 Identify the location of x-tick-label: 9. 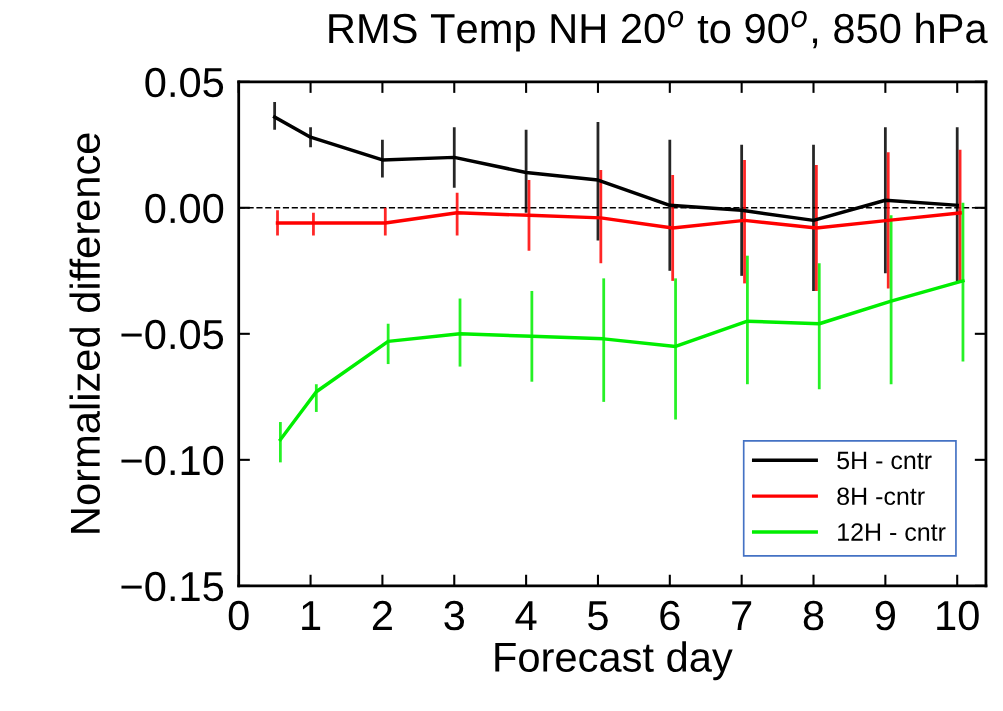
(885, 615).